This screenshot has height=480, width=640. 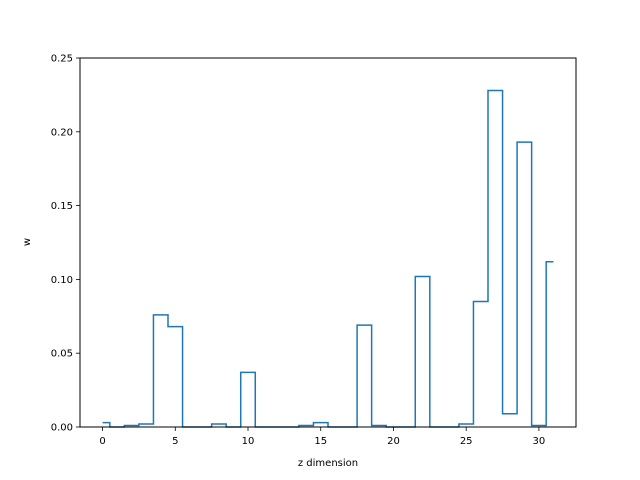 I want to click on y-tick-label: 0.05, so click(x=62, y=354).